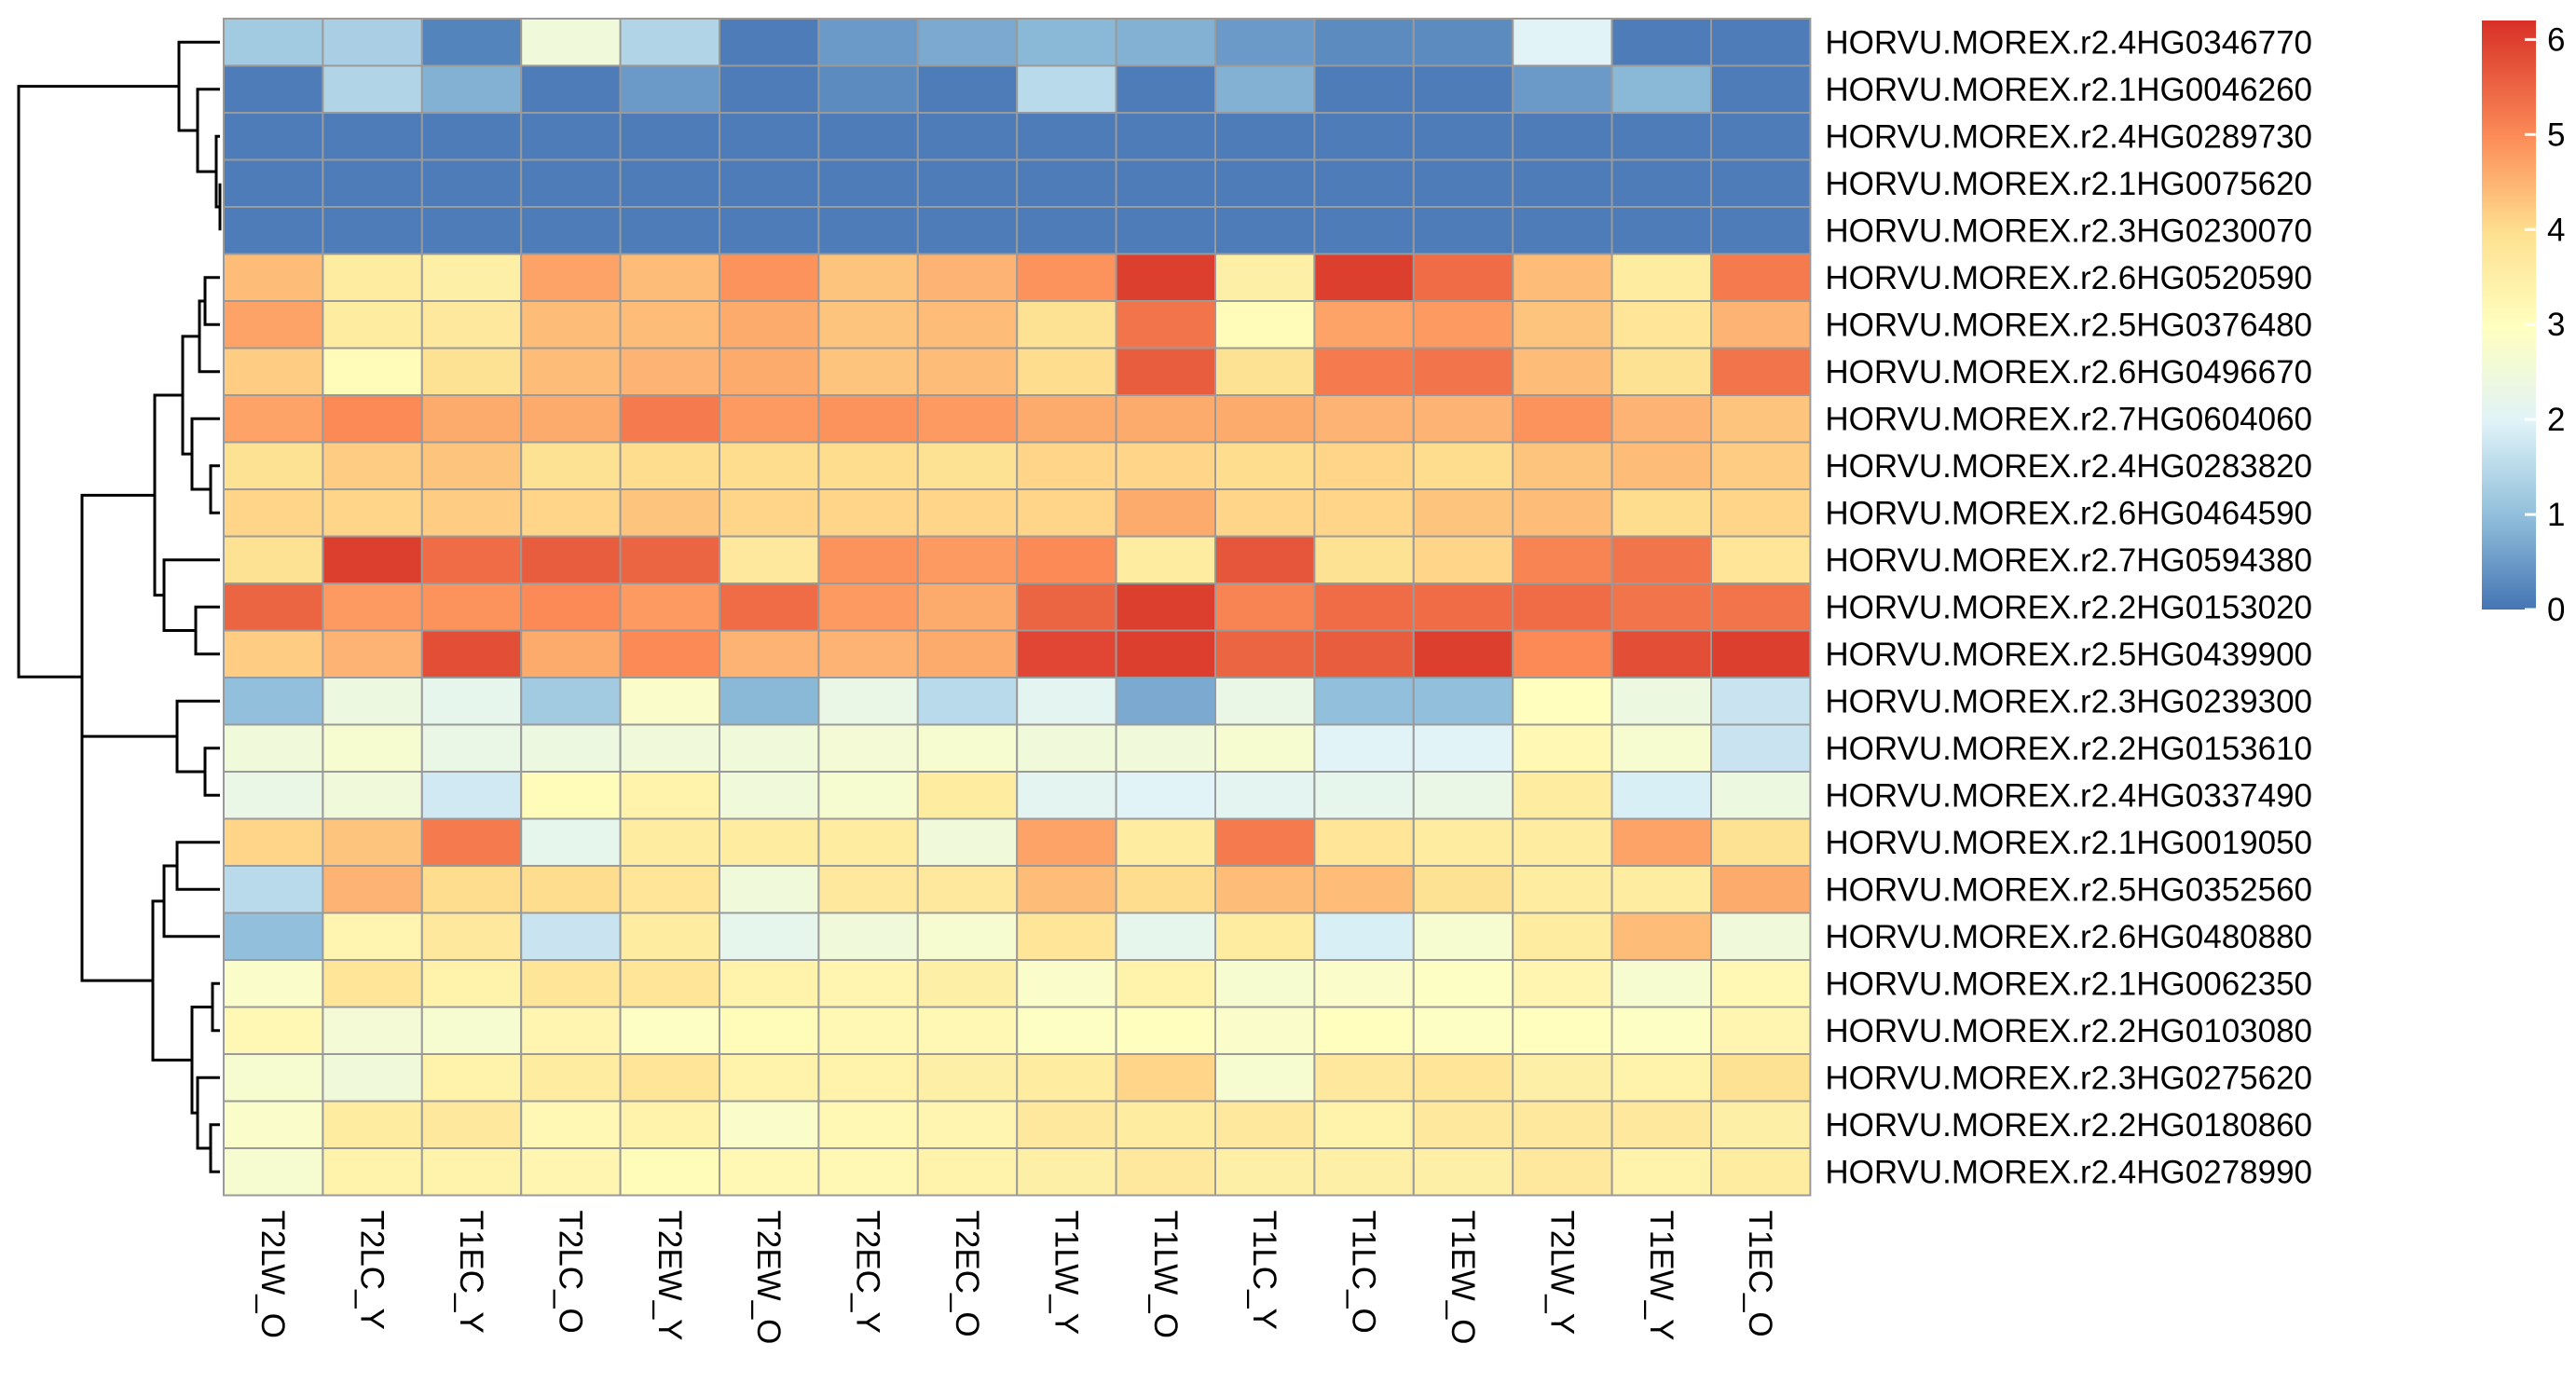 The height and width of the screenshot is (1398, 2576). What do you see at coordinates (2556, 134) in the screenshot?
I see `legend-tick-label: 5` at bounding box center [2556, 134].